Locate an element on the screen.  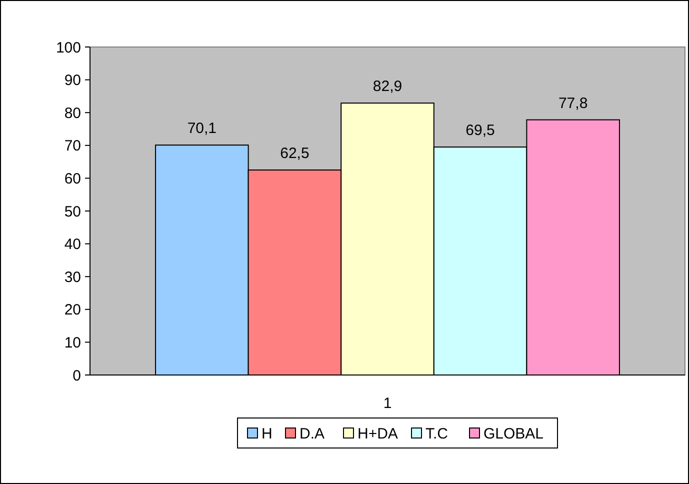
legend-label: D.A is located at coordinates (312, 433).